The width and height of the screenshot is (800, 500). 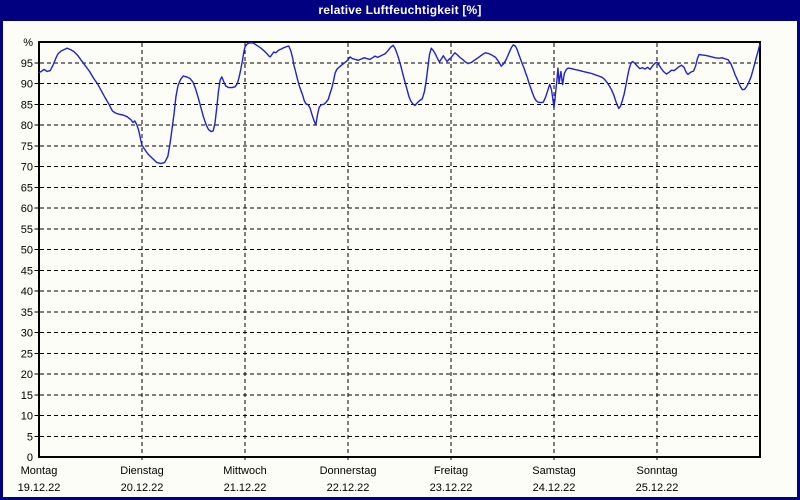 What do you see at coordinates (27, 354) in the screenshot?
I see `y-axis-label: 25` at bounding box center [27, 354].